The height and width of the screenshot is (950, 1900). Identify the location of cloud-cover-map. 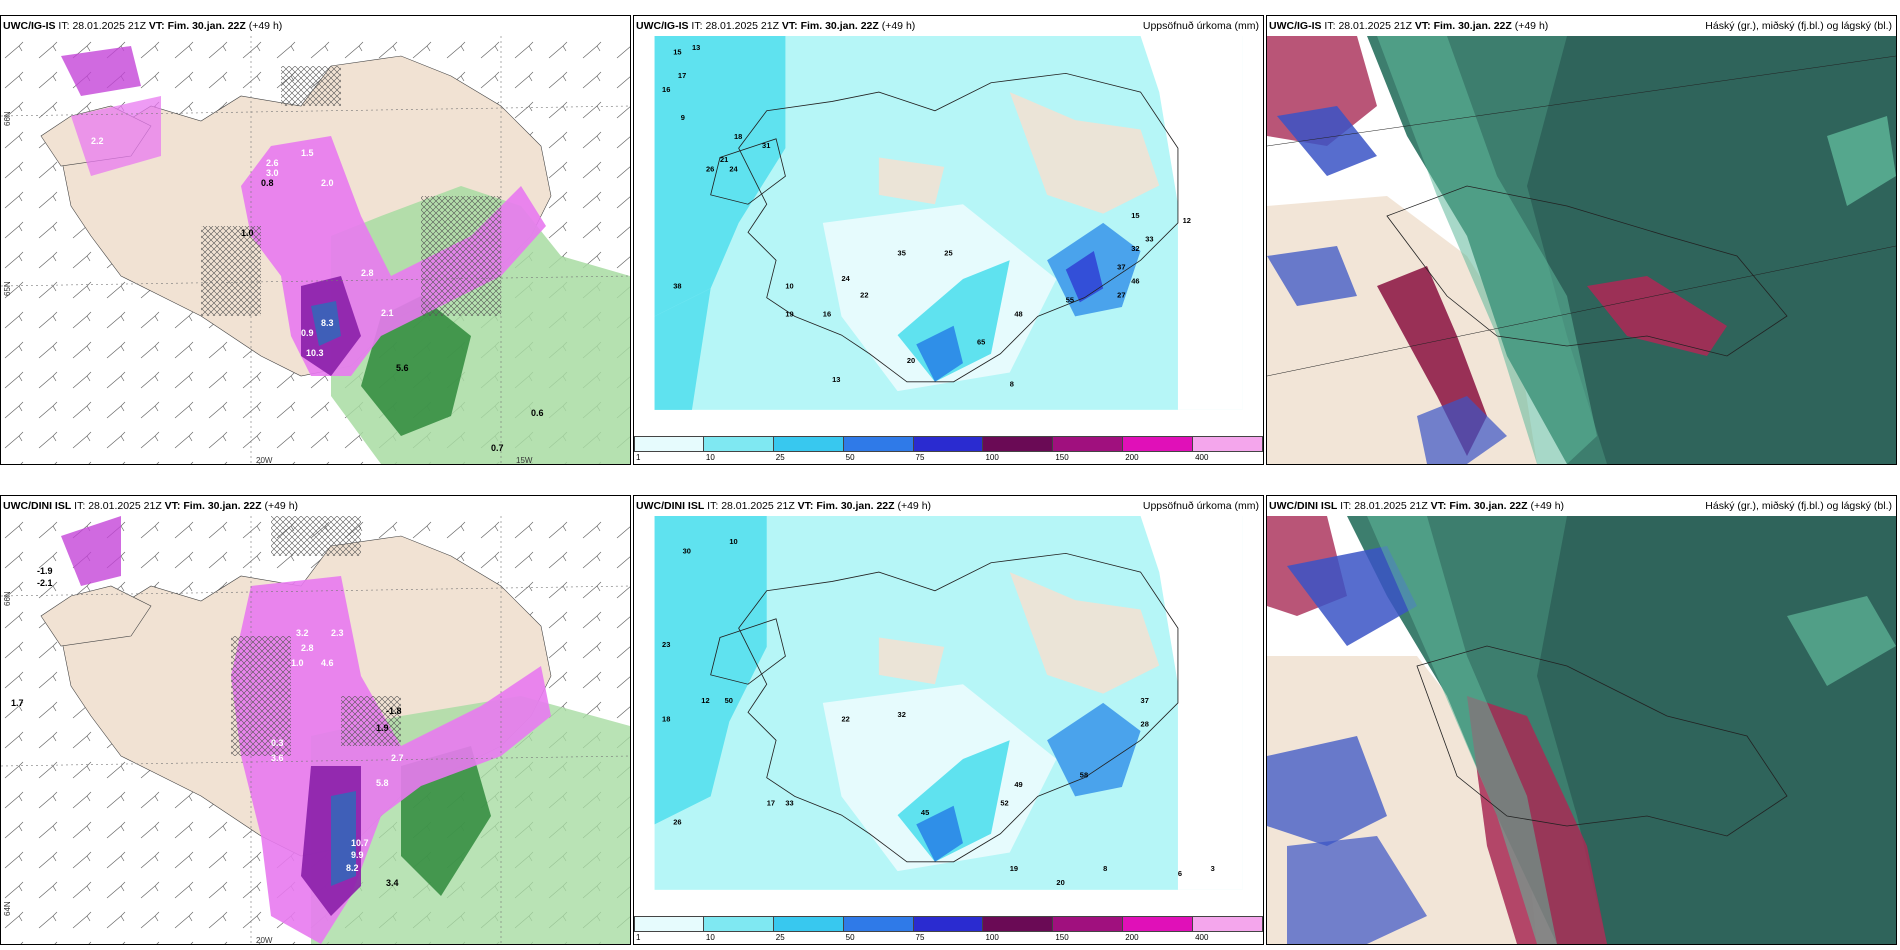
(1581, 250).